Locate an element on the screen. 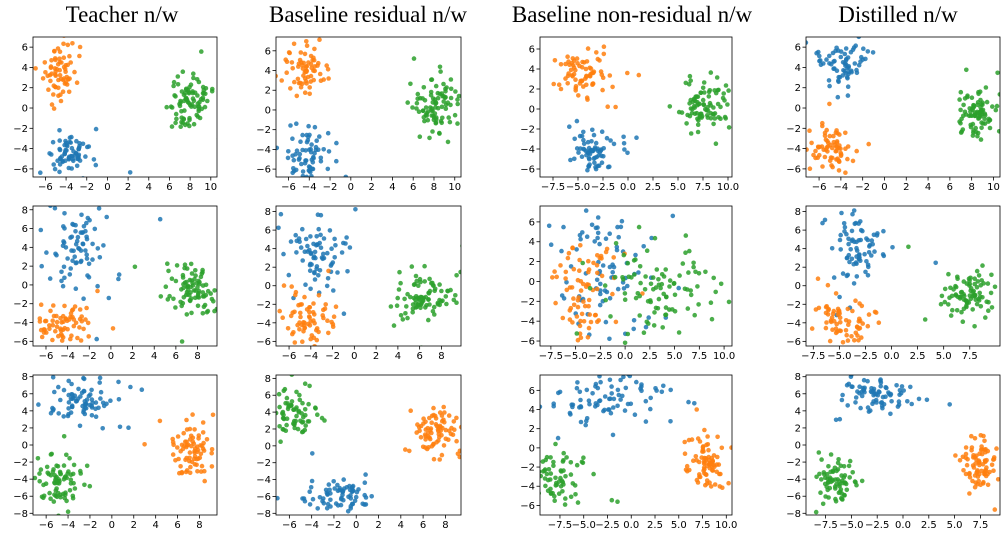  y-tick-label: −2 is located at coordinates (20, 304).